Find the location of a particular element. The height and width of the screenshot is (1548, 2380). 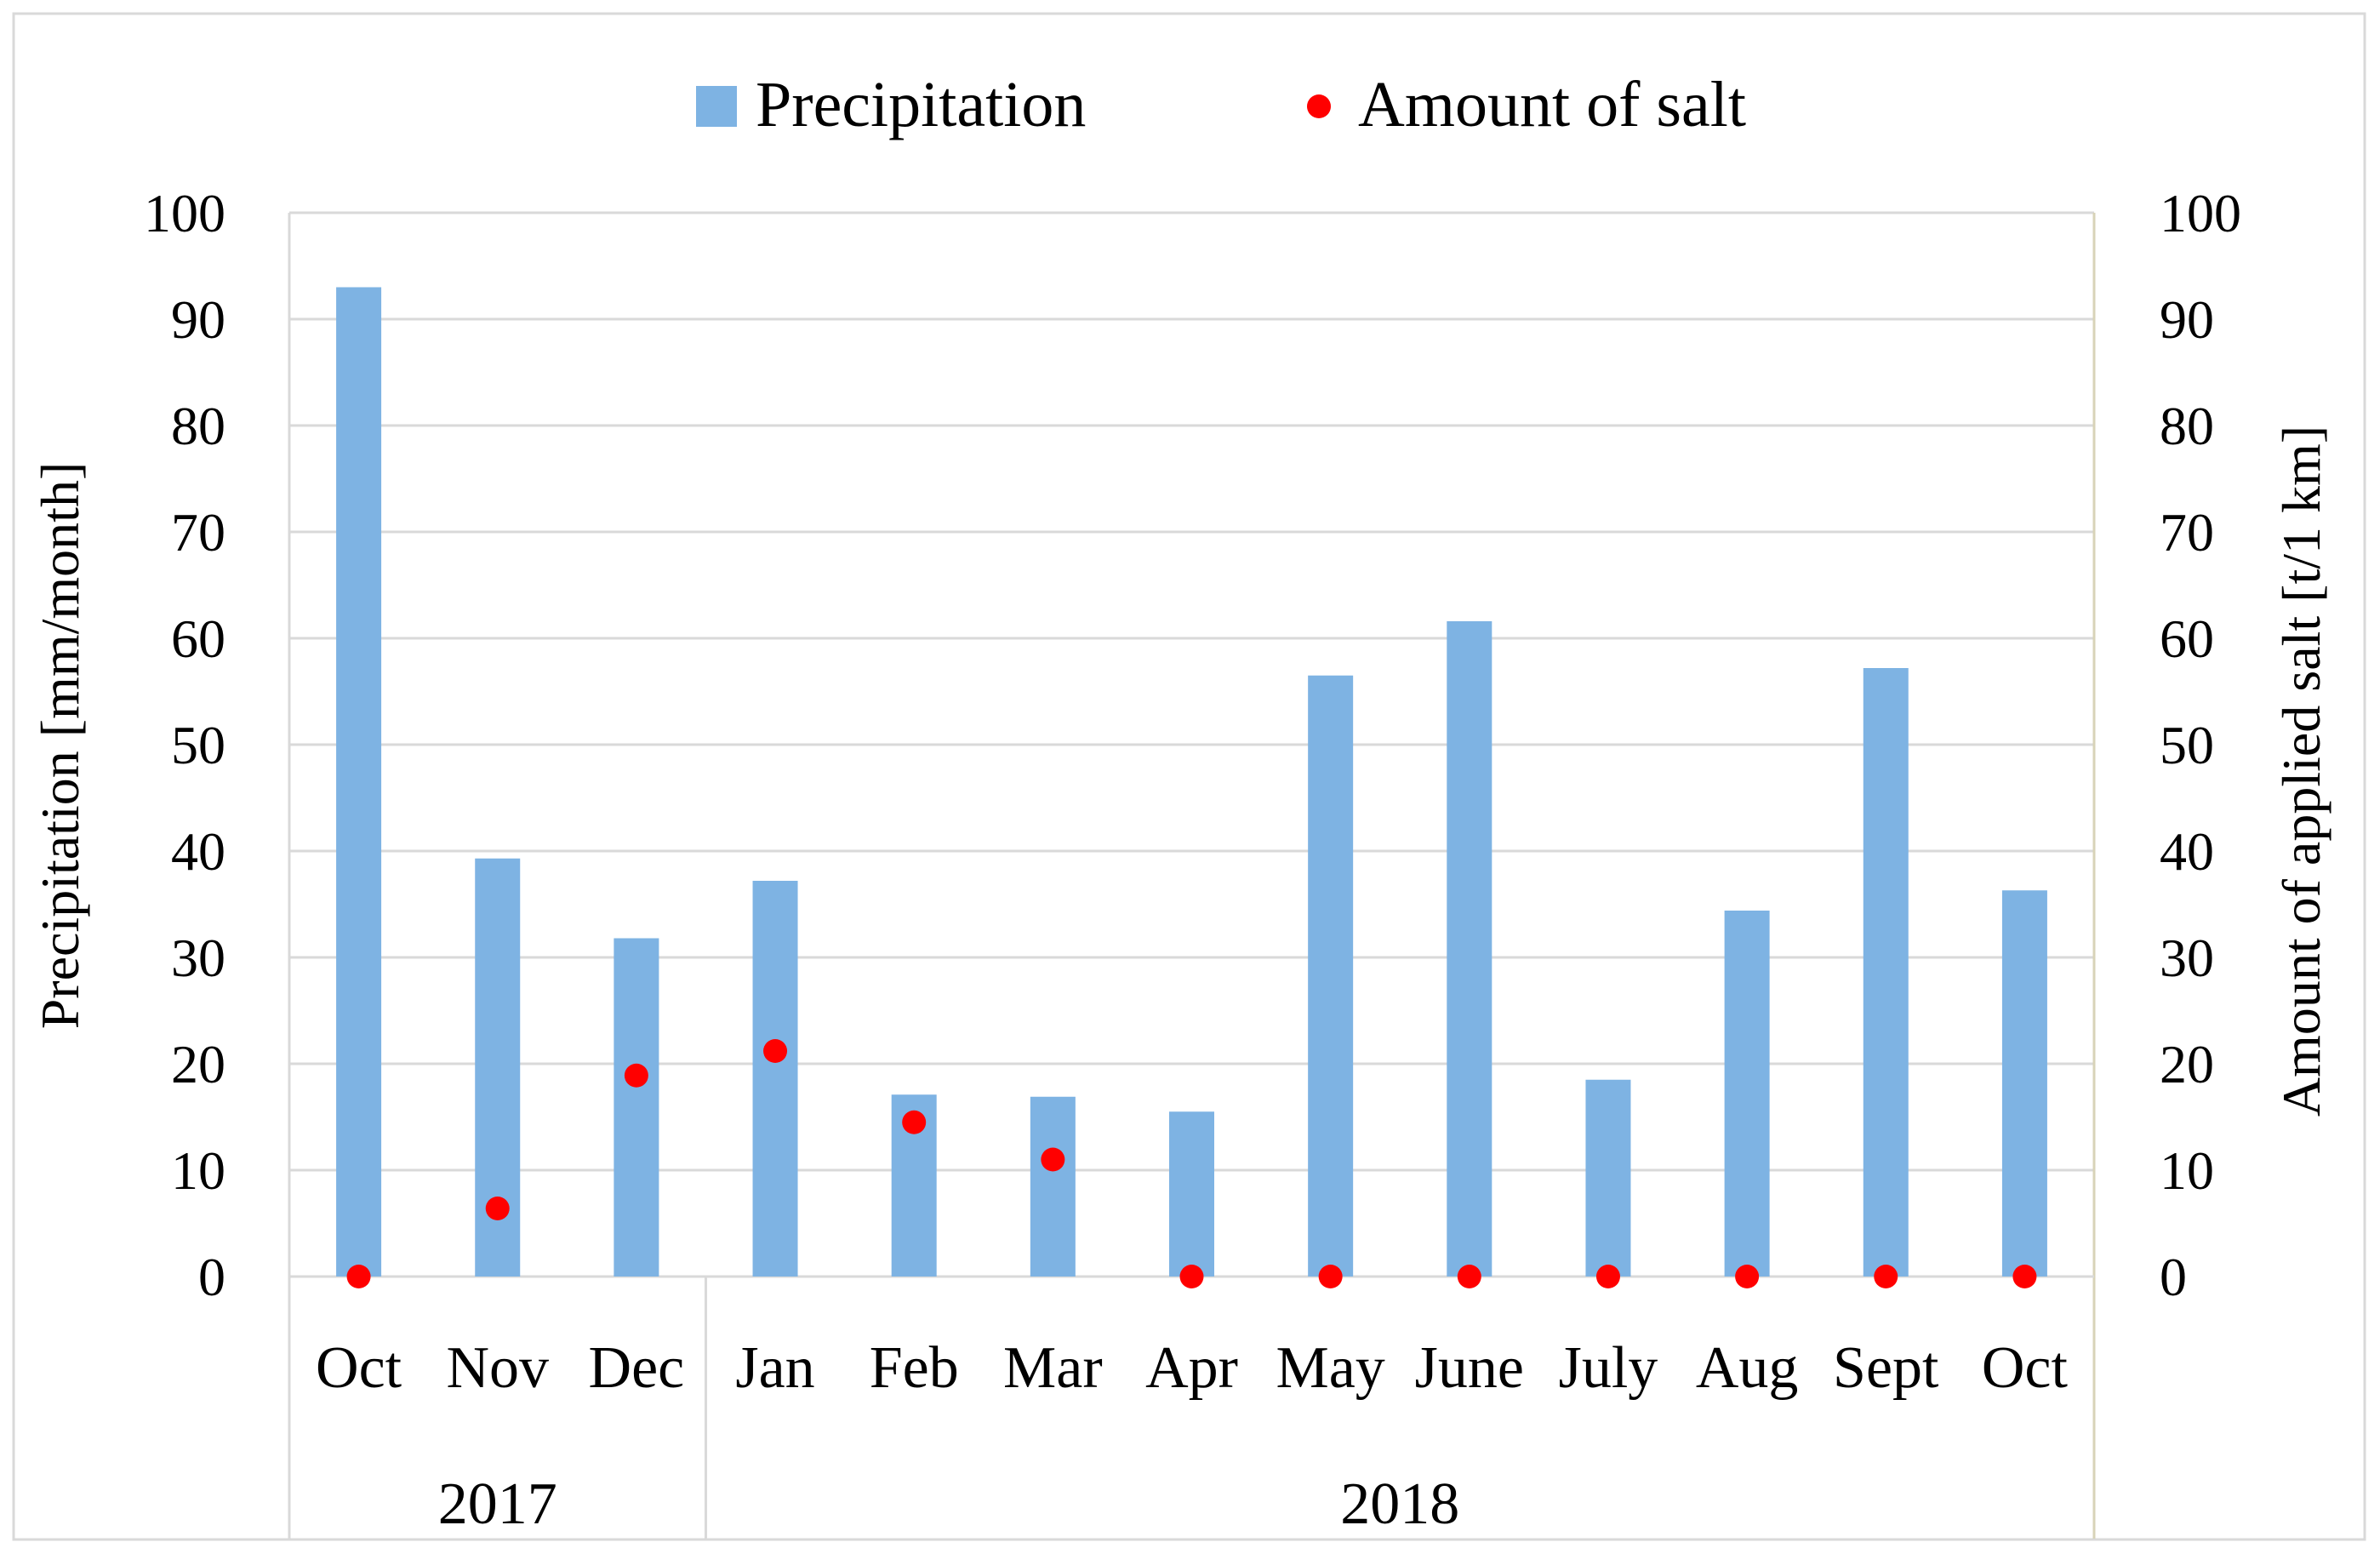

y2-tick-label: 70 is located at coordinates (2187, 532).